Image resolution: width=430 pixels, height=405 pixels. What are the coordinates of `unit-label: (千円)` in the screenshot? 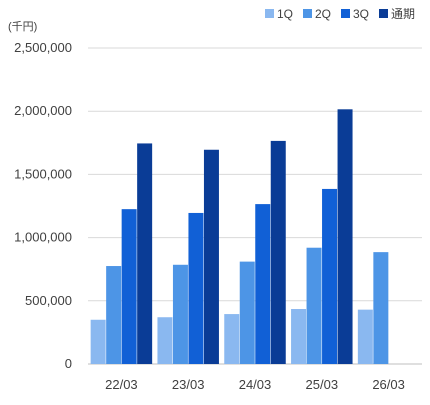 It's located at (22, 26).